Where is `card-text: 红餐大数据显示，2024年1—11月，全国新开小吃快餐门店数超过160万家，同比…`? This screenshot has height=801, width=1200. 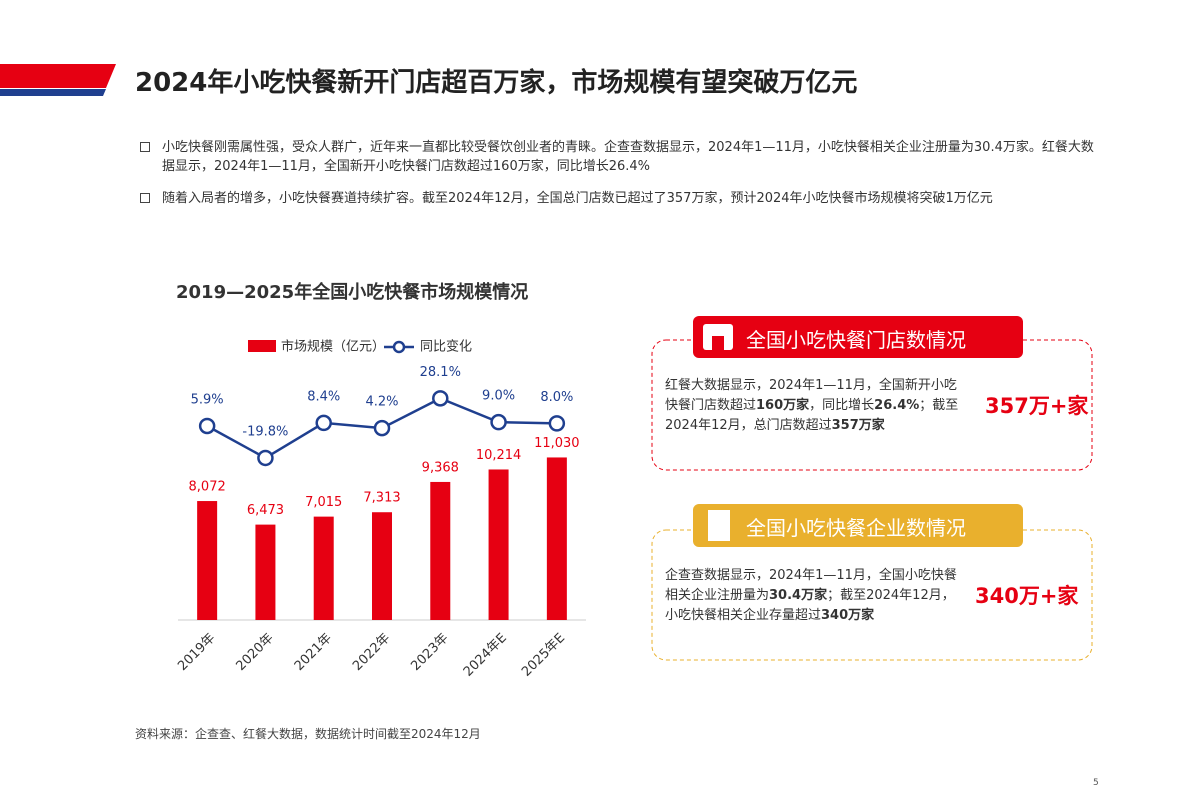 card-text: 红餐大数据显示，2024年1—11月，全国新开小吃快餐门店数超过160万家，同比… is located at coordinates (812, 406).